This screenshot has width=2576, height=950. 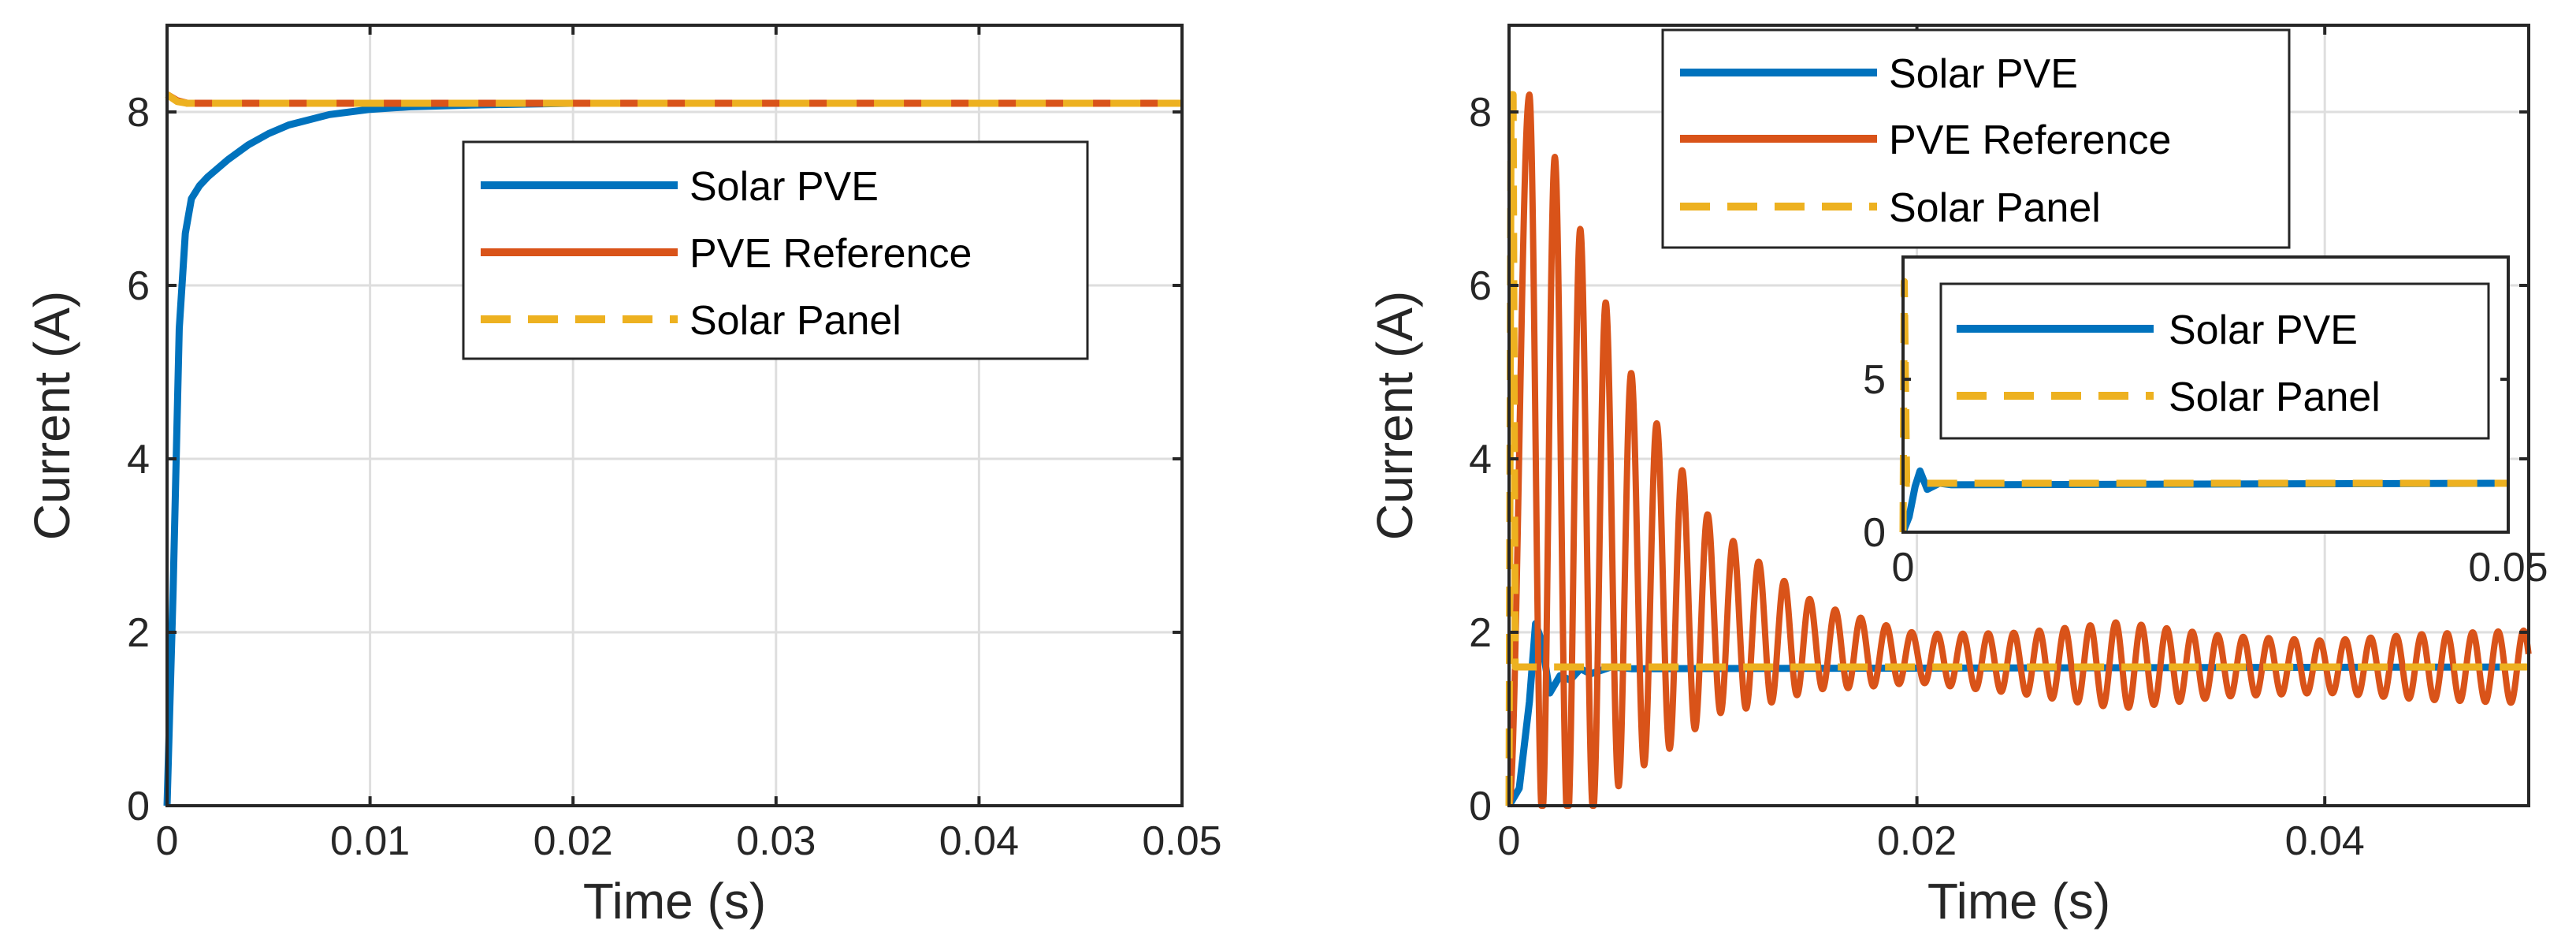 I want to click on series-group, so click(x=2204, y=406).